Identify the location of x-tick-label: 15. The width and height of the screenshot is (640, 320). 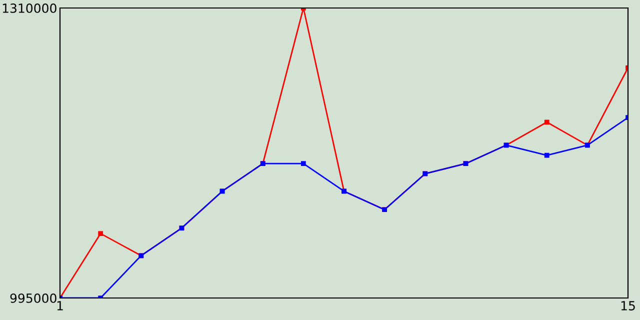
(628, 305).